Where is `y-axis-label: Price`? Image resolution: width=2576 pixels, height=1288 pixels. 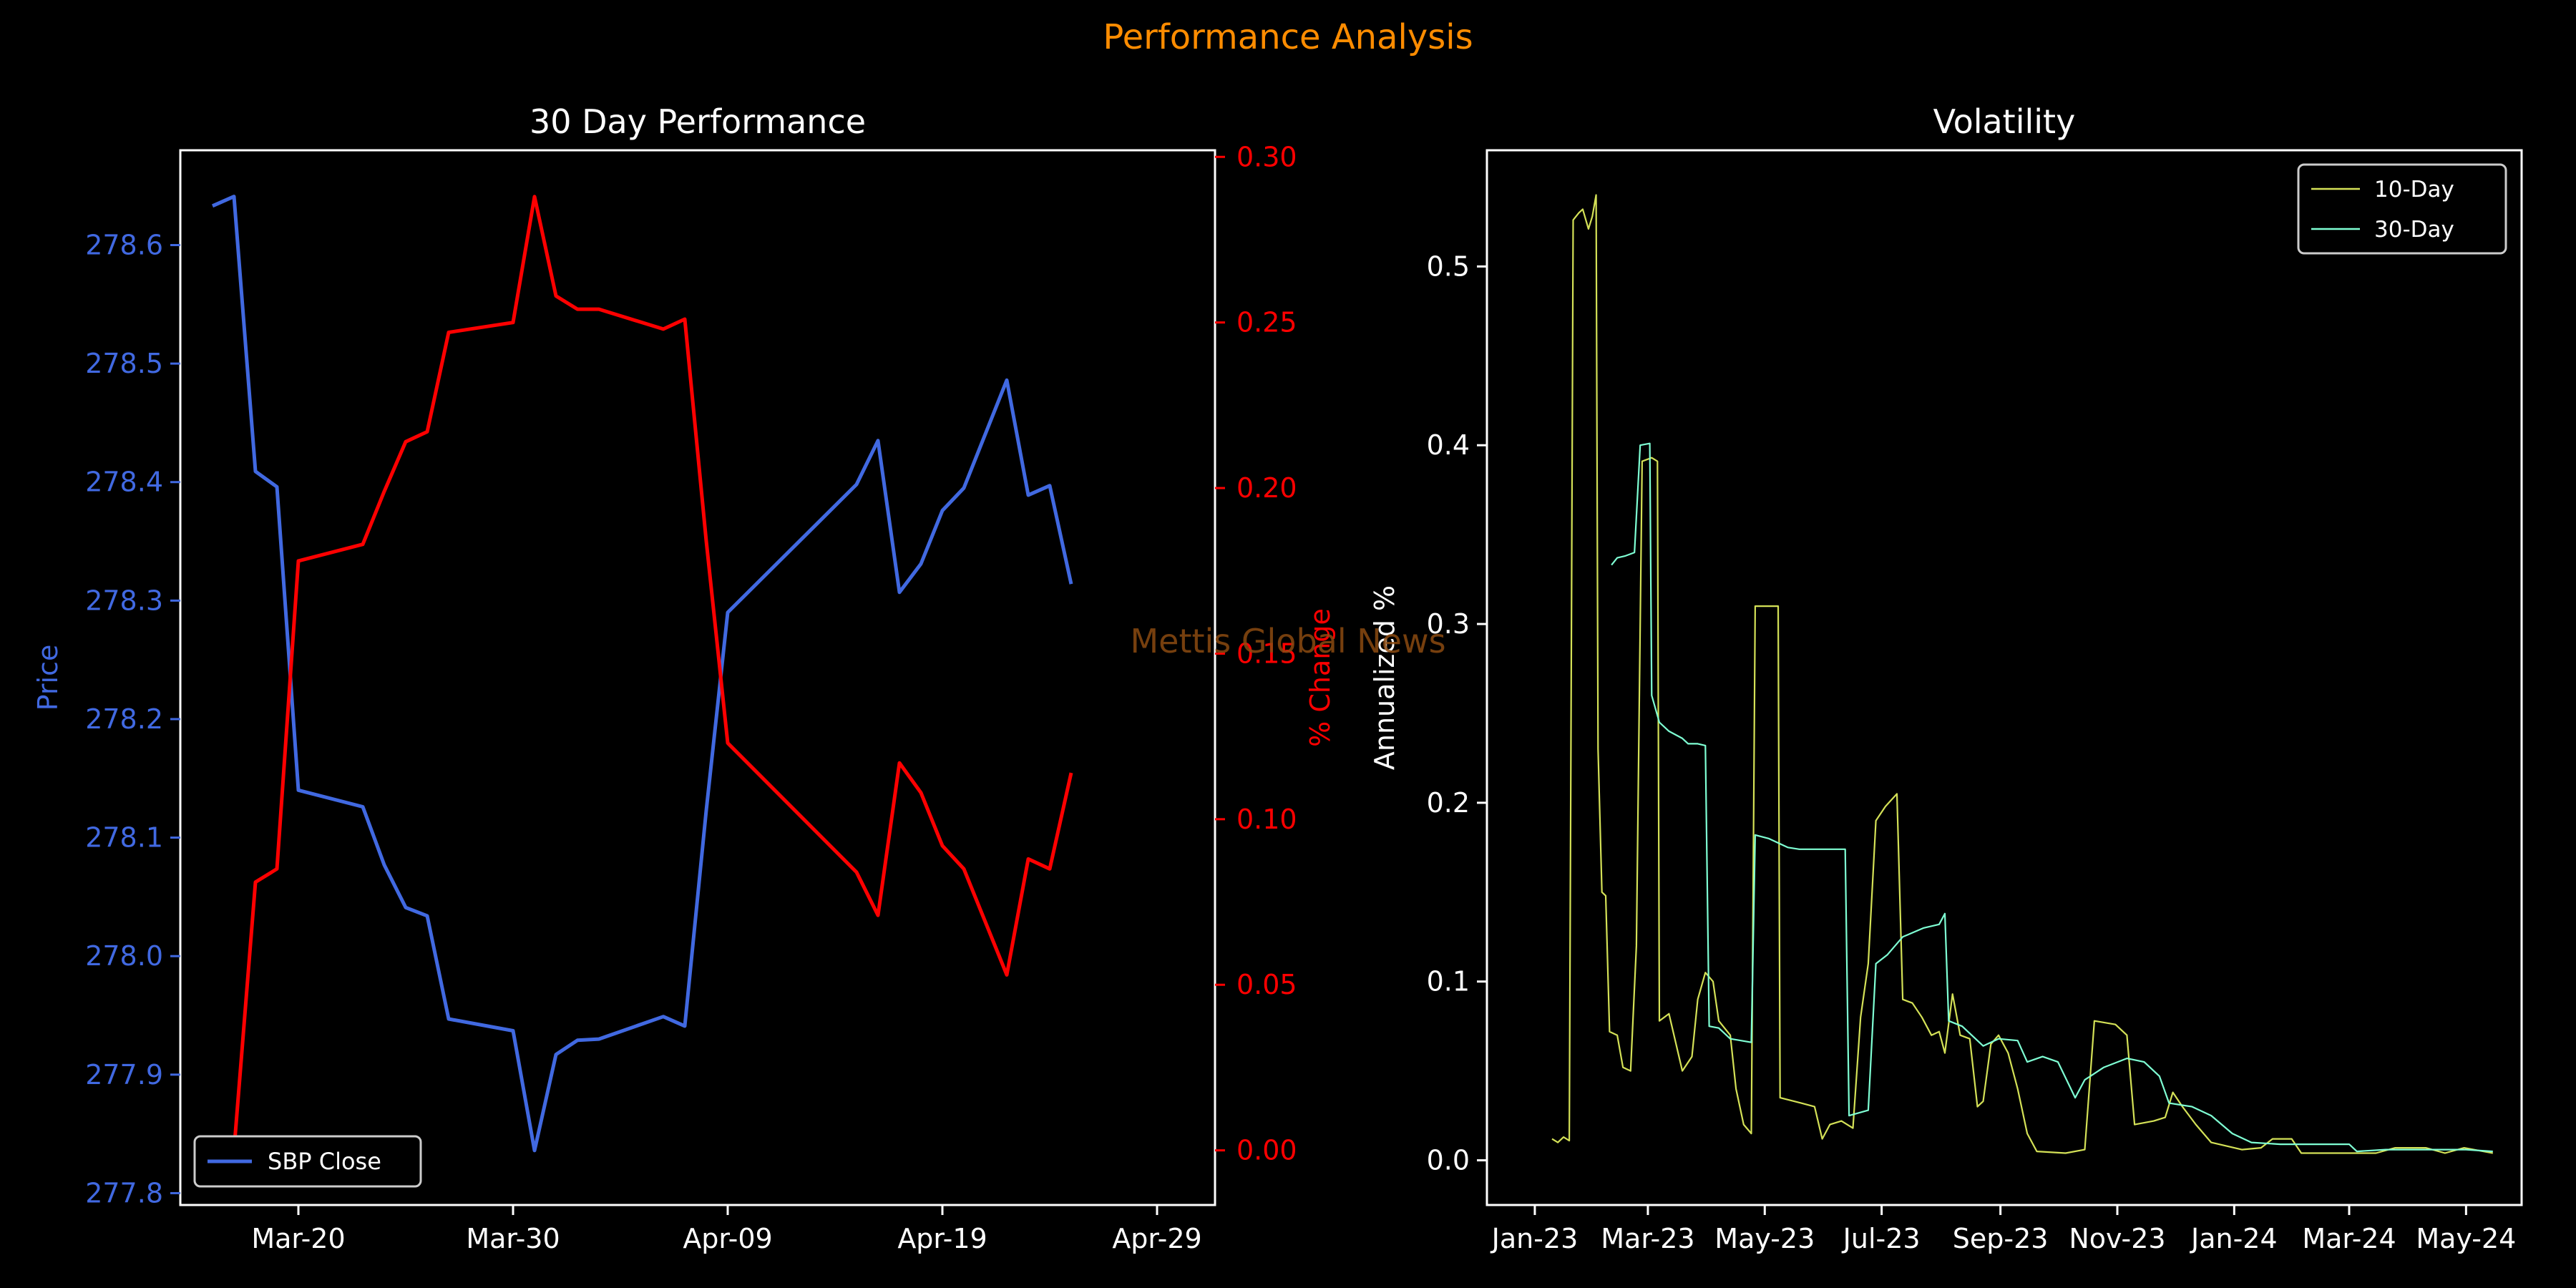 y-axis-label: Price is located at coordinates (48, 678).